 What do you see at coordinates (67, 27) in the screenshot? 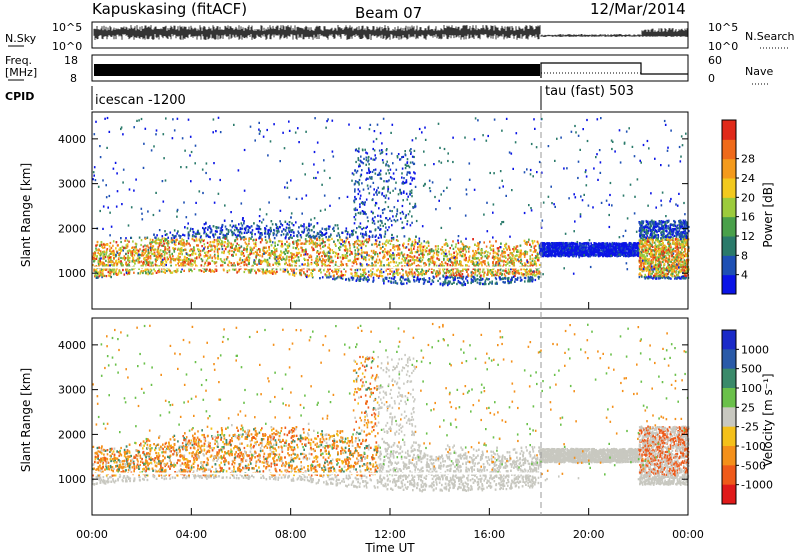
I see `nsky-tick-top: 10^5` at bounding box center [67, 27].